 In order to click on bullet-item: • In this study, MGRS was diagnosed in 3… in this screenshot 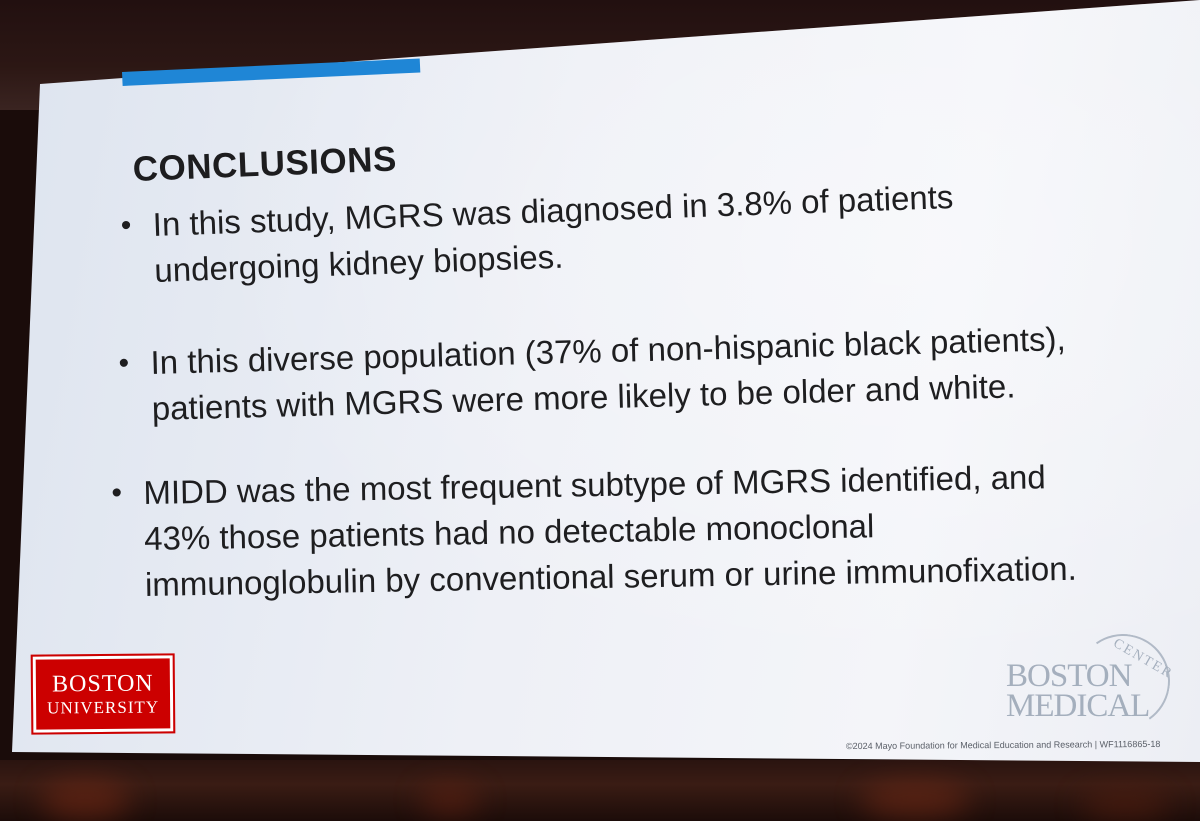, I will do `click(538, 234)`.